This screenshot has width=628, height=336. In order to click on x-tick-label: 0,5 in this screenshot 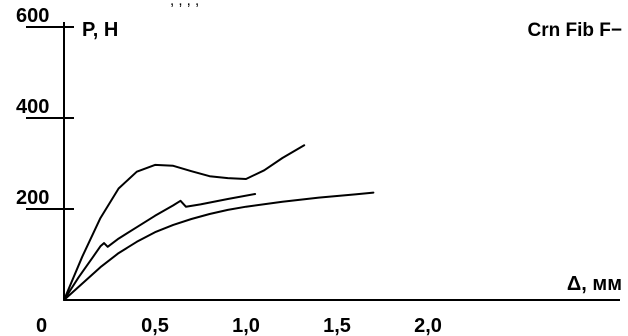, I will do `click(155, 325)`.